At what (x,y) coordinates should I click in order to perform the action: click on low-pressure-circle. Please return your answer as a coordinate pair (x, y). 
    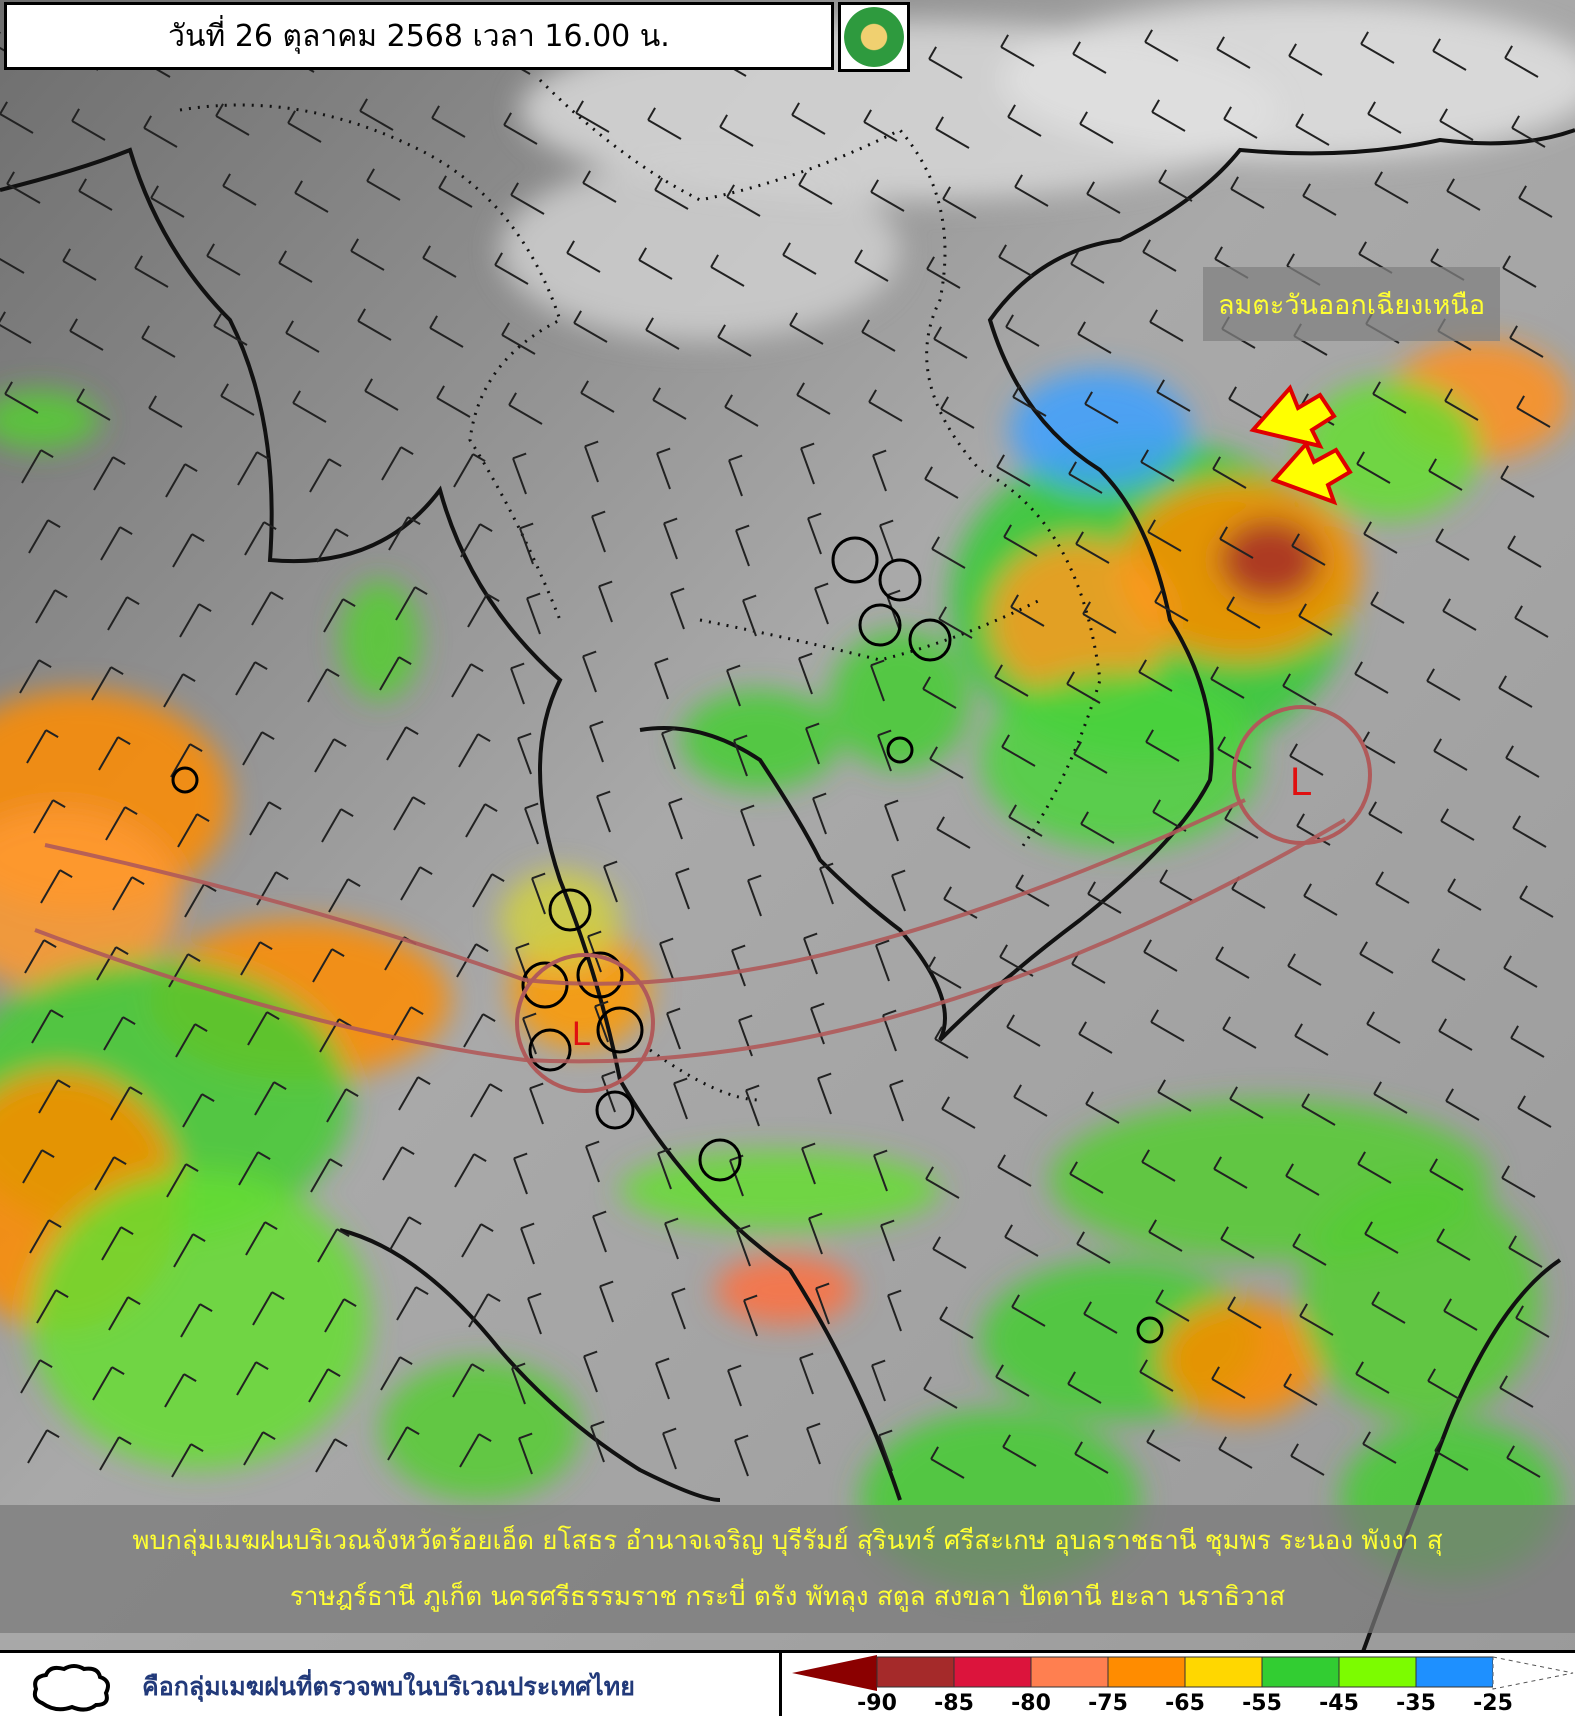
    Looking at the image, I should click on (585, 1023).